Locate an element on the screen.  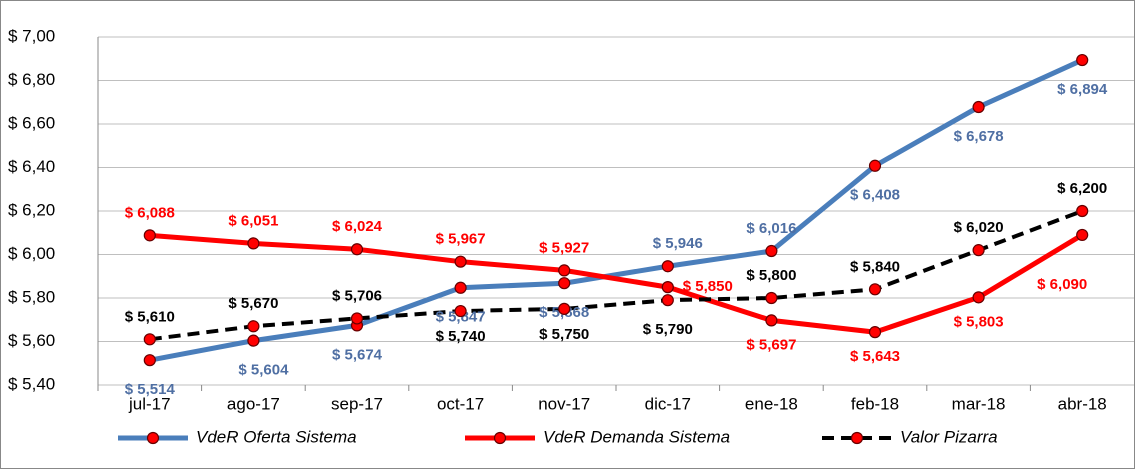
y-tick-label: $ 6,60 is located at coordinates (31, 122).